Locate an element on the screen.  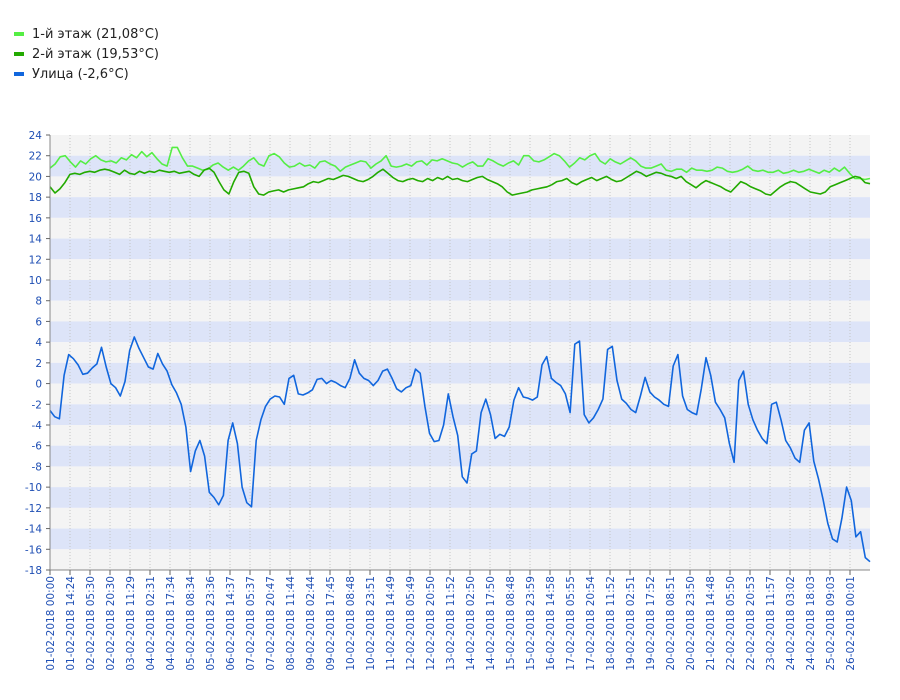
series-line-floor1 is located at coordinates (460, 163).